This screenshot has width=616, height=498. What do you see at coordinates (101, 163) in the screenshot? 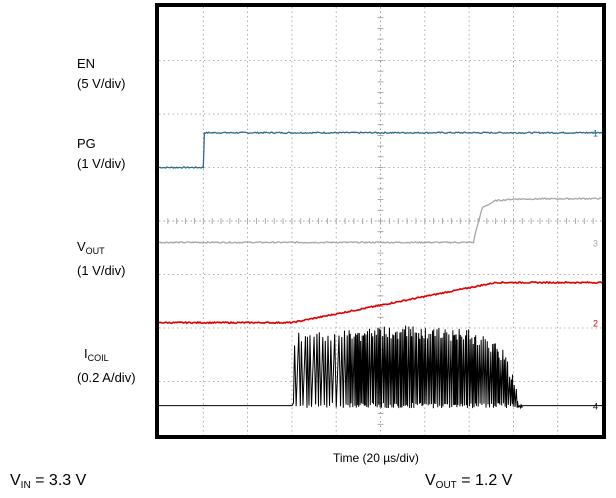
I see `pg-scale: (1 V/div)` at bounding box center [101, 163].